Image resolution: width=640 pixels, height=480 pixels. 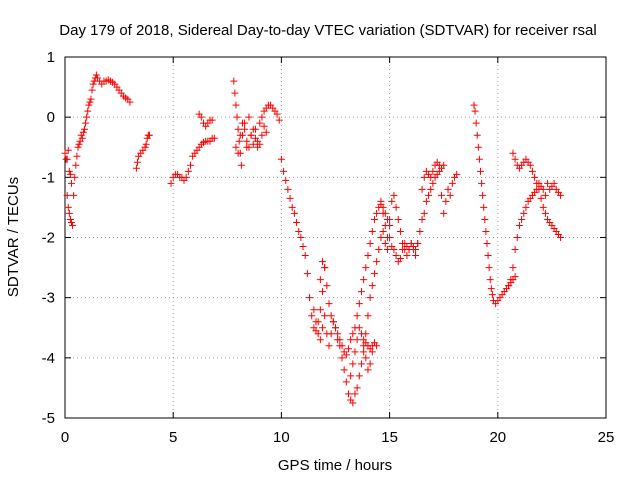 I want to click on y-tick-label: 0, so click(x=51, y=117).